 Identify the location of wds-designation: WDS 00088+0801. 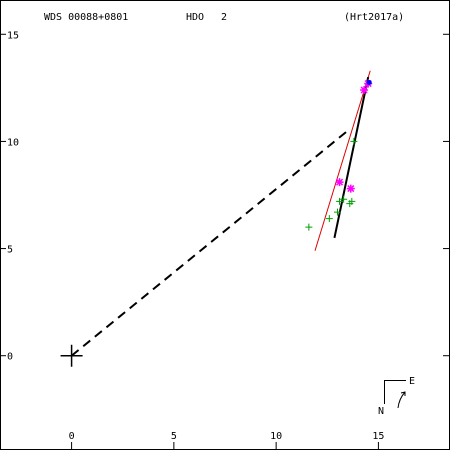
(86, 17).